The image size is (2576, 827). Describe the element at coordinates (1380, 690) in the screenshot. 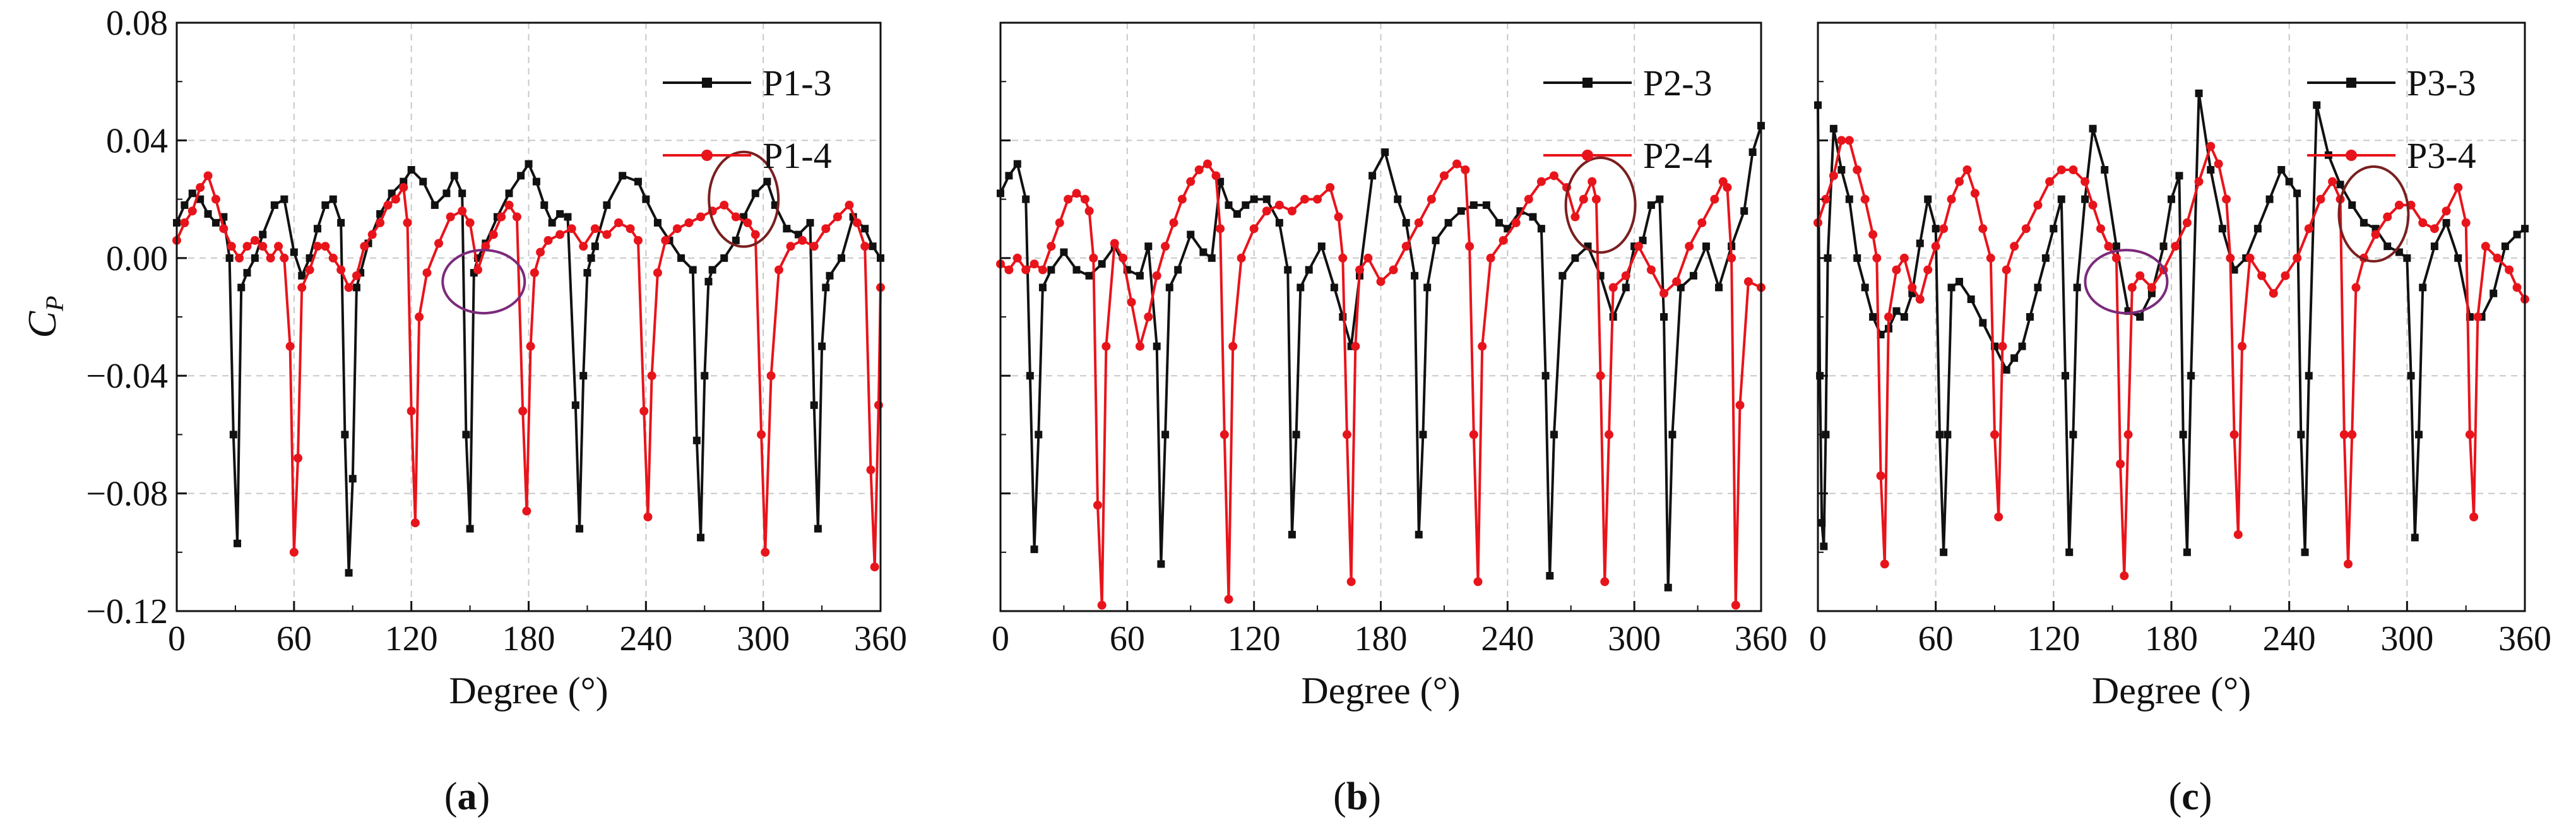

I see `x-axis-label: Degree (°)` at that location.